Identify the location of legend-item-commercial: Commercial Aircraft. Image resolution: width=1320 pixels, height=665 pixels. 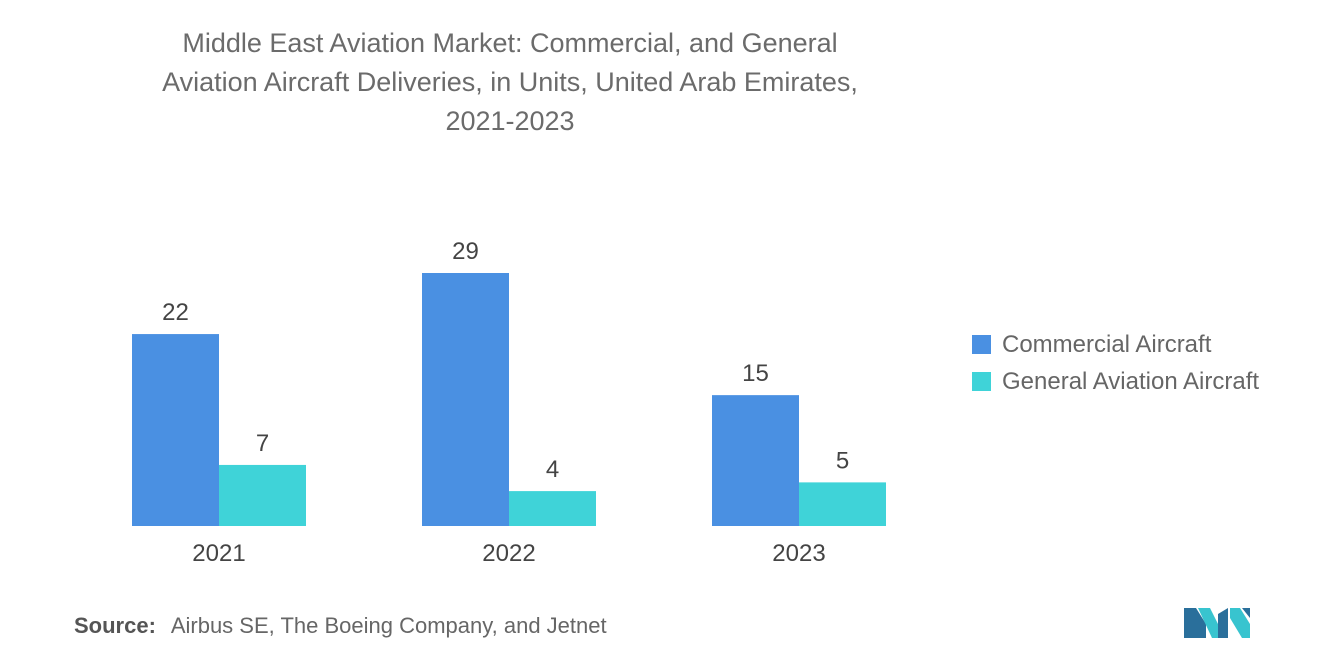
(1115, 344).